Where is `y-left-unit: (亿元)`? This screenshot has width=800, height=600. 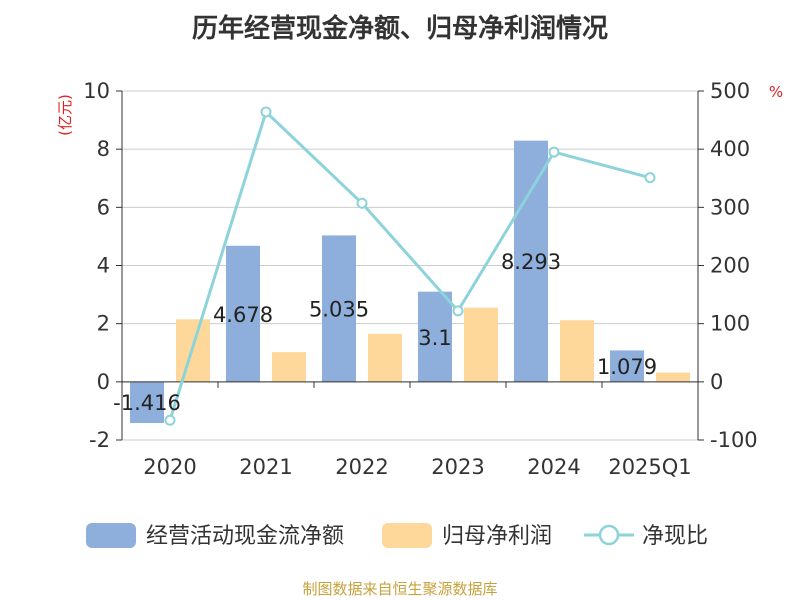 y-left-unit: (亿元) is located at coordinates (65, 115).